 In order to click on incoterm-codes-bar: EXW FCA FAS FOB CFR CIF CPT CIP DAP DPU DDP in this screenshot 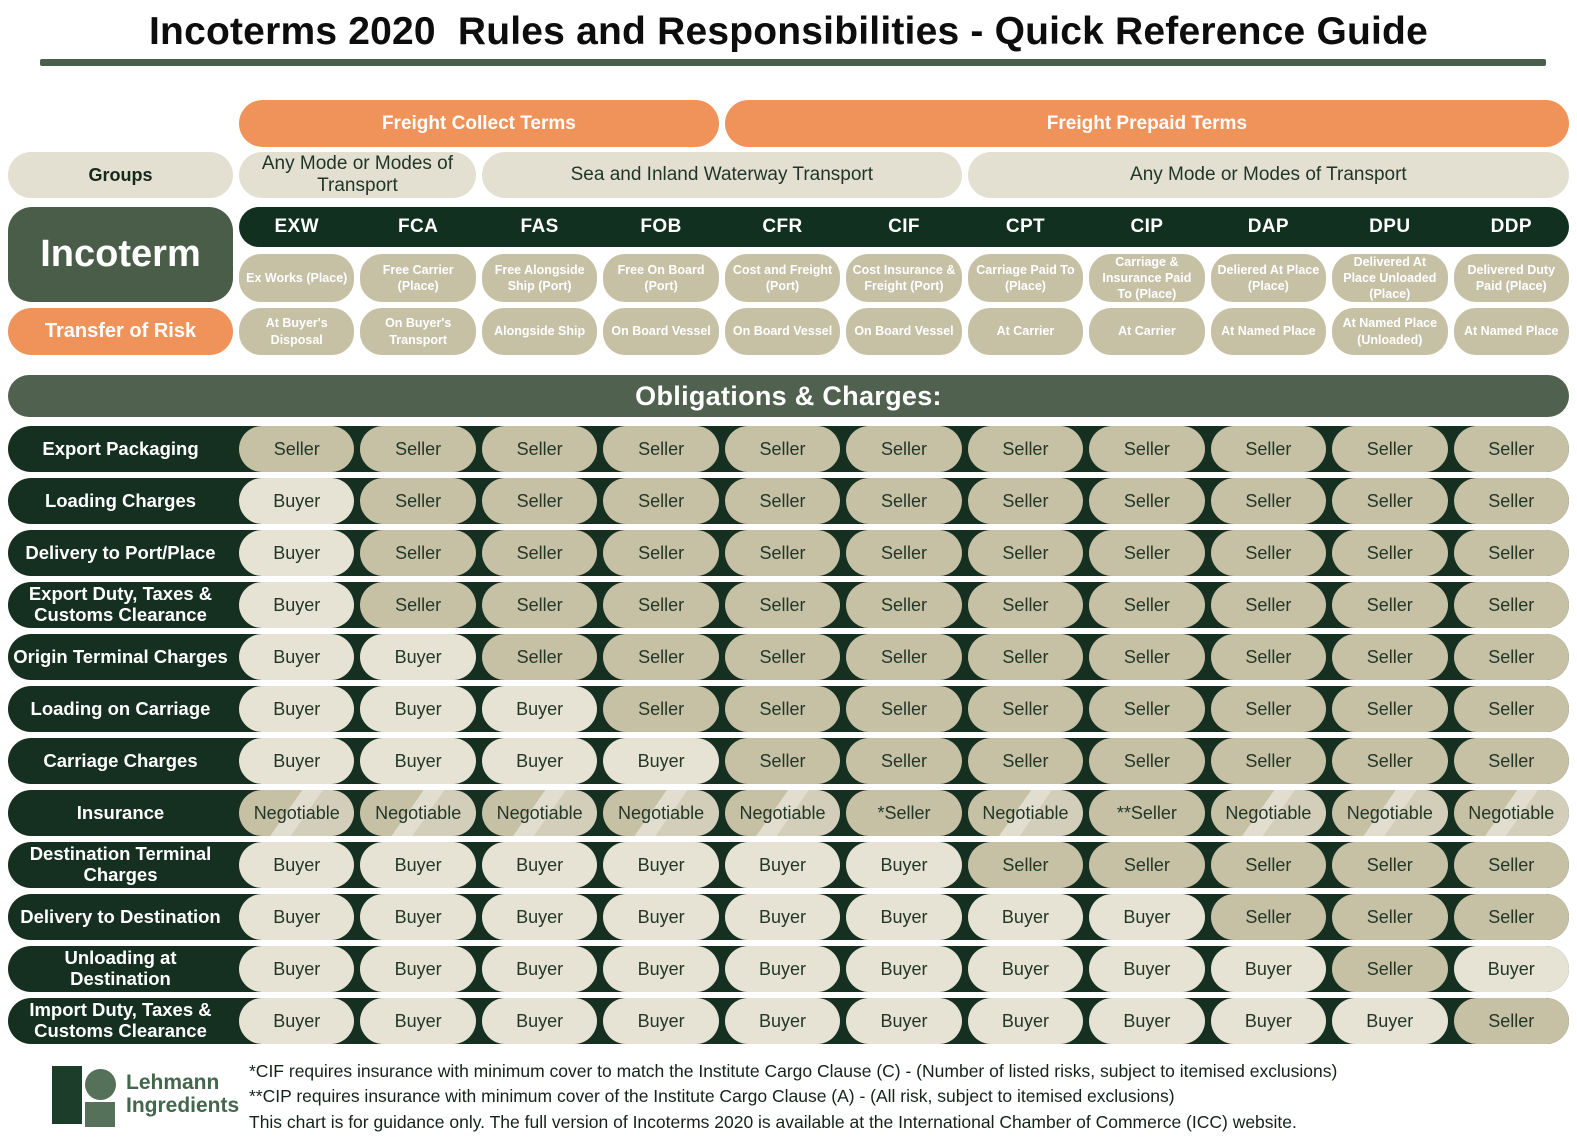, I will do `click(904, 227)`.